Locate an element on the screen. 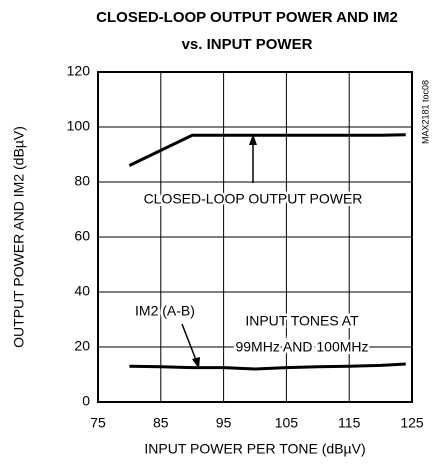 This screenshot has width=434, height=470. arrow is located at coordinates (189, 342).